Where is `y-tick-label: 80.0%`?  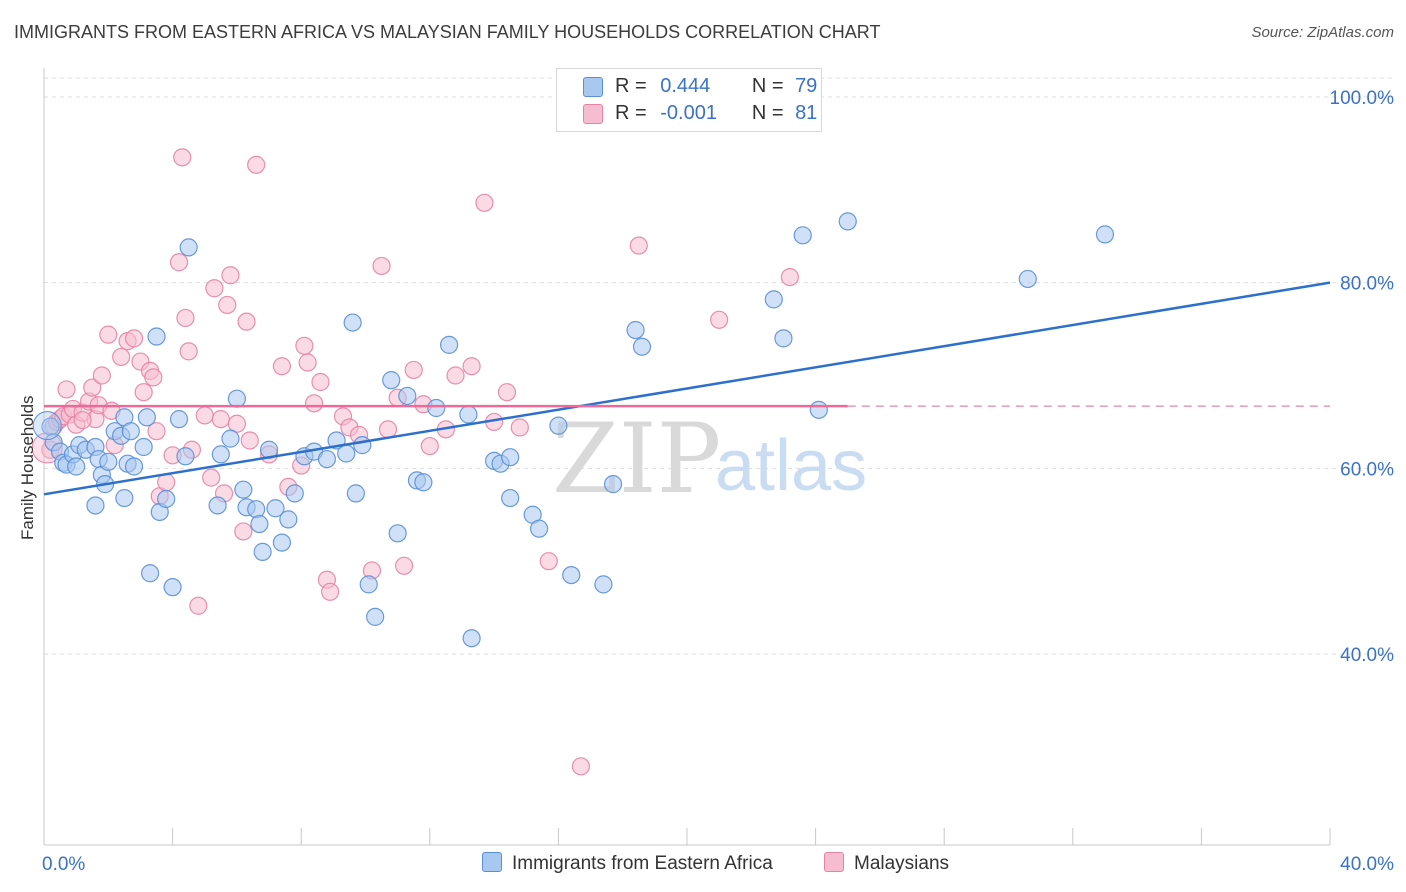 y-tick-label: 80.0% is located at coordinates (1367, 284).